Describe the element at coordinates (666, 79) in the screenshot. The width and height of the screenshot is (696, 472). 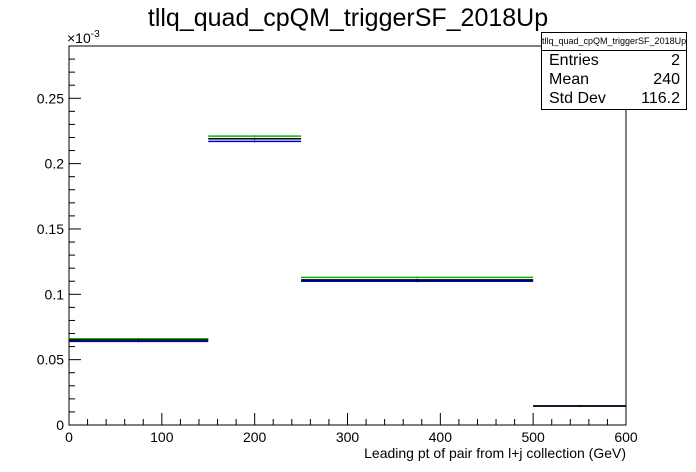
I see `stats-value: 240` at that location.